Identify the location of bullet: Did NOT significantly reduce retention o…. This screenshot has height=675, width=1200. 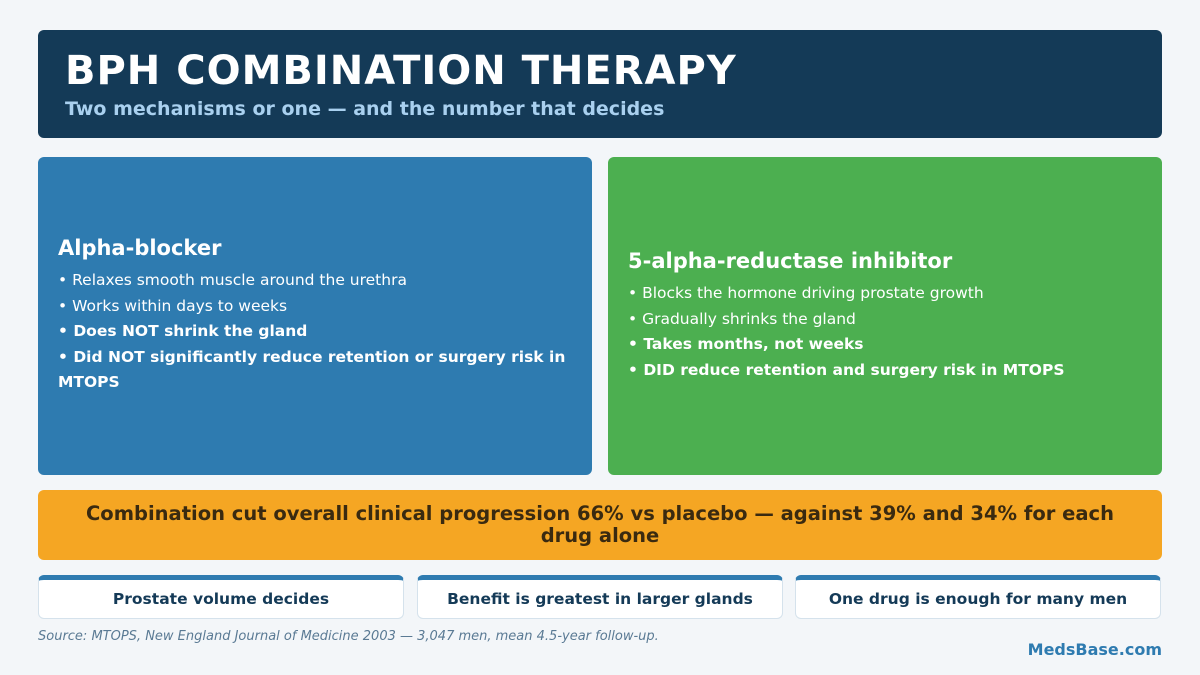
(315, 370).